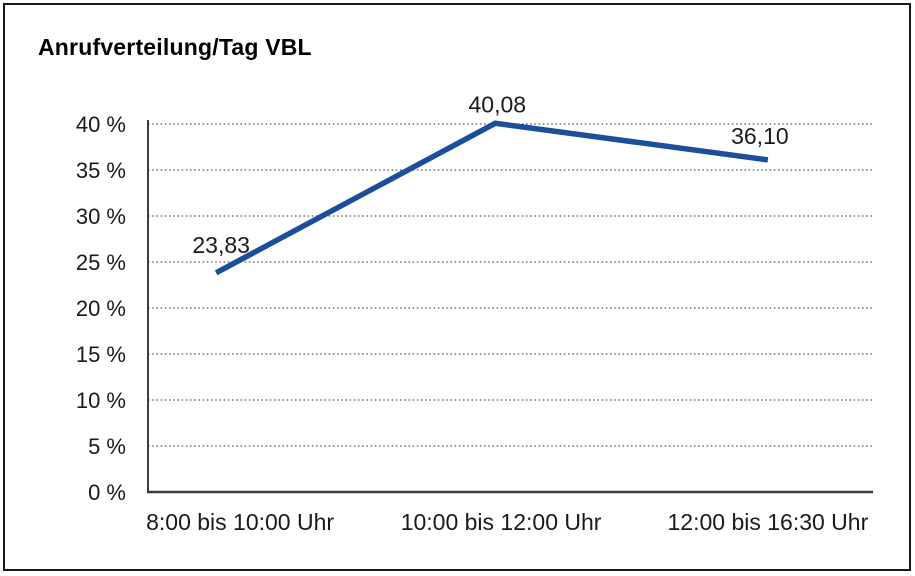 The image size is (915, 576). Describe the element at coordinates (107, 446) in the screenshot. I see `y-tick-label: 5 %` at that location.